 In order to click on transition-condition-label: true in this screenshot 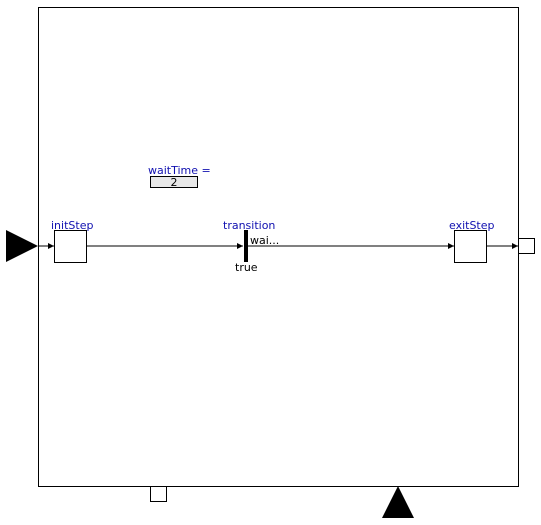, I will do `click(246, 267)`.